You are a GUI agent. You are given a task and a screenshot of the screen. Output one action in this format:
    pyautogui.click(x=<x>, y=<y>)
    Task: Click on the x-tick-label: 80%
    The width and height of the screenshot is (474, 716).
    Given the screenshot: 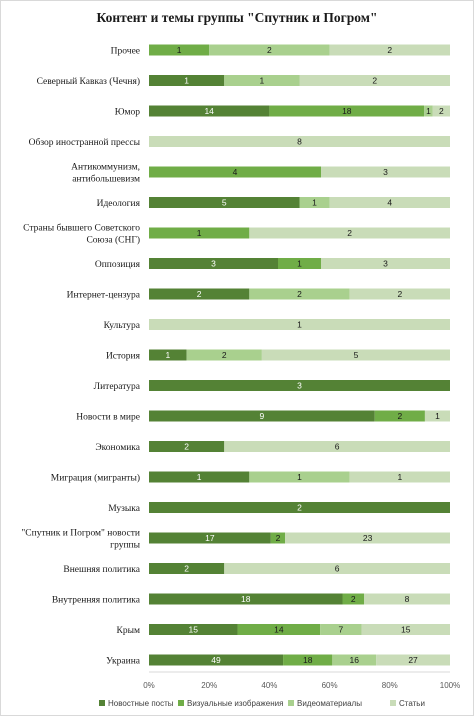 What is the action you would take?
    pyautogui.click(x=390, y=685)
    